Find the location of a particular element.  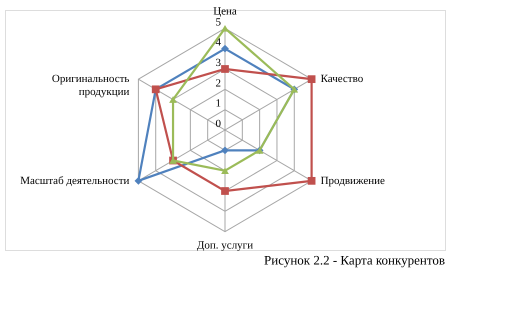

y-tick-label: 5 is located at coordinates (219, 22).